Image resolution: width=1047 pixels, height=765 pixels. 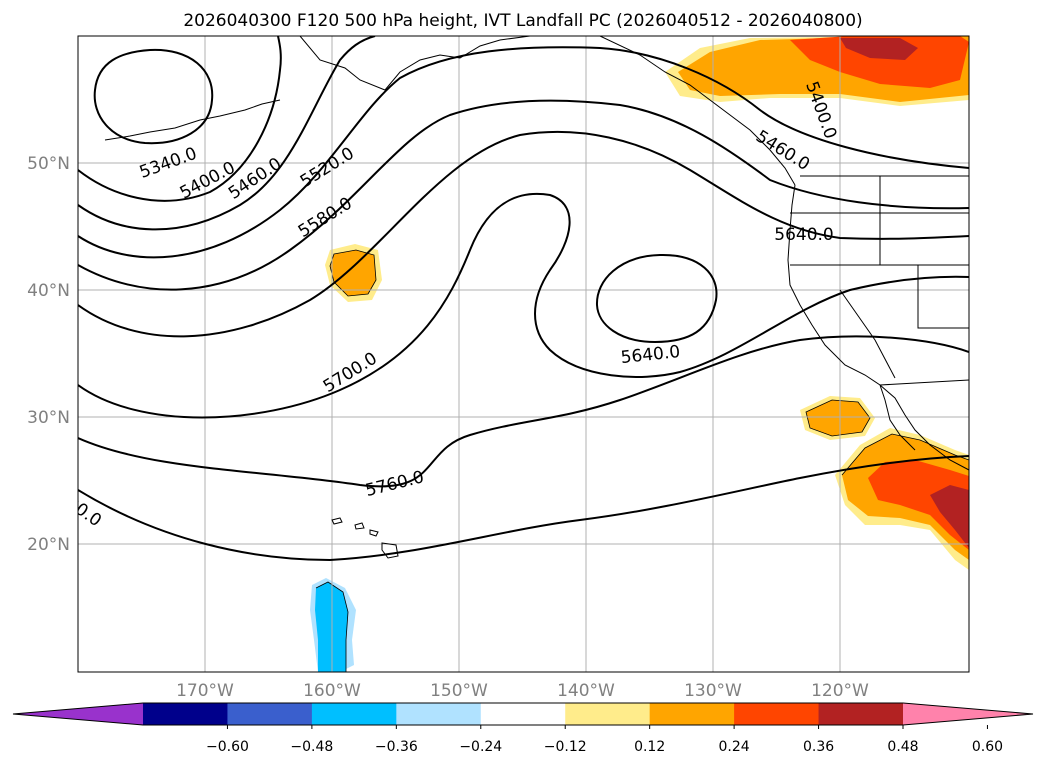 I want to click on border-us-mexico, so click(x=924, y=382).